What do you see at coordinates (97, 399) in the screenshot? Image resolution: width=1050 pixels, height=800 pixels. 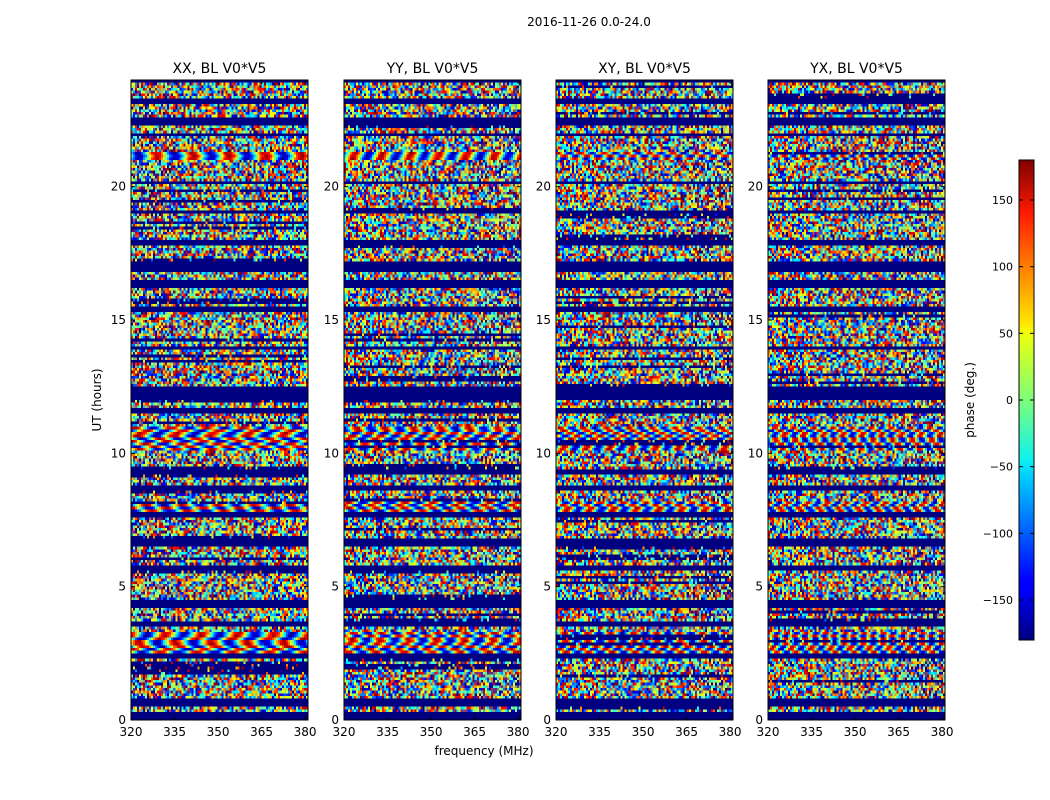 I see `y-axis-label: UT (hours)` at bounding box center [97, 399].